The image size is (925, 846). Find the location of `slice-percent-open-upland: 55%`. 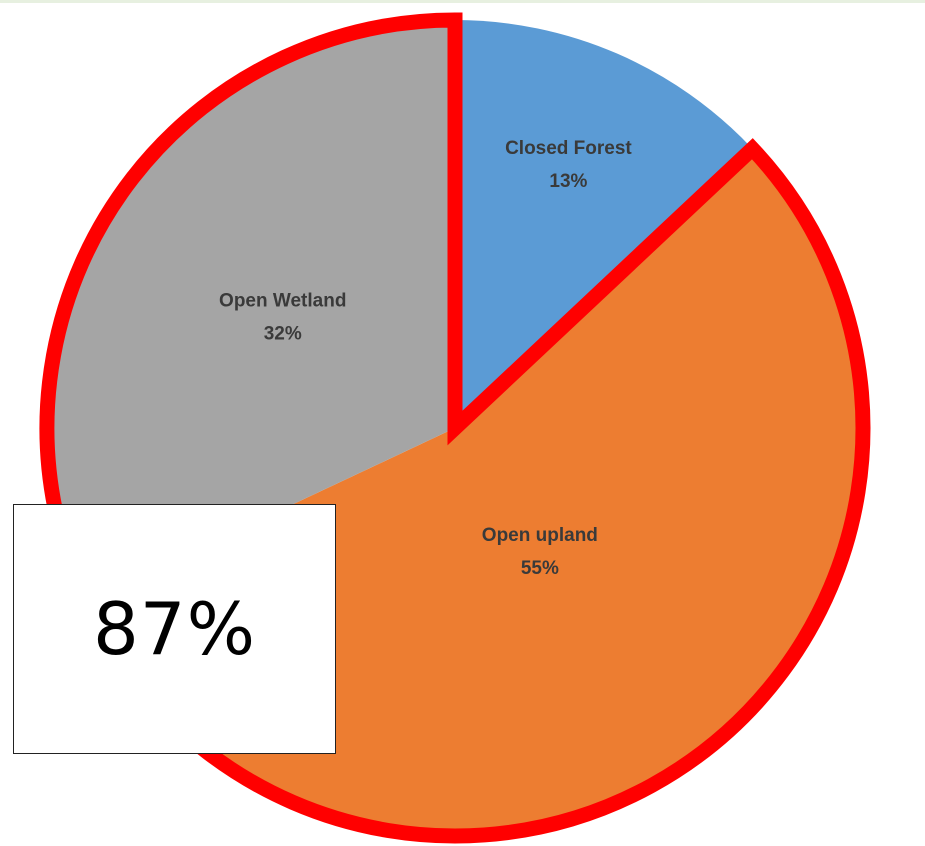

slice-percent-open-upland: 55% is located at coordinates (540, 568).